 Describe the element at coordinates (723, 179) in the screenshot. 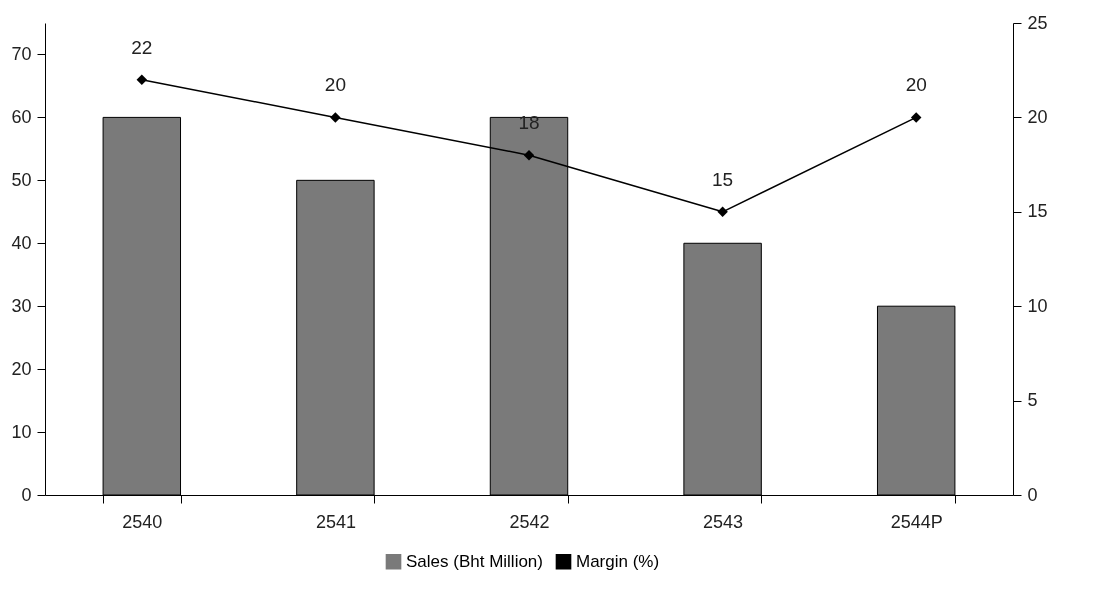

I see `data-label: 15` at that location.